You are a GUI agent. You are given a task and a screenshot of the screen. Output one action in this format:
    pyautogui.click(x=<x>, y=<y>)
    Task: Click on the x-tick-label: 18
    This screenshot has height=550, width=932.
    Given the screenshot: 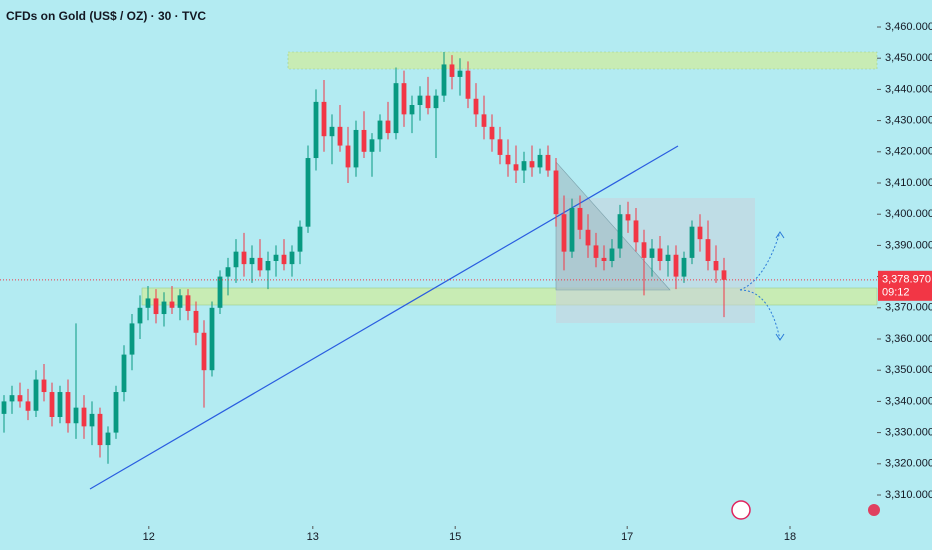 What is the action you would take?
    pyautogui.click(x=790, y=537)
    